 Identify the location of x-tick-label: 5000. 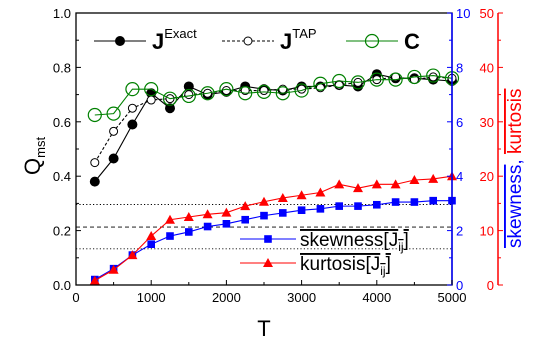
(452, 297).